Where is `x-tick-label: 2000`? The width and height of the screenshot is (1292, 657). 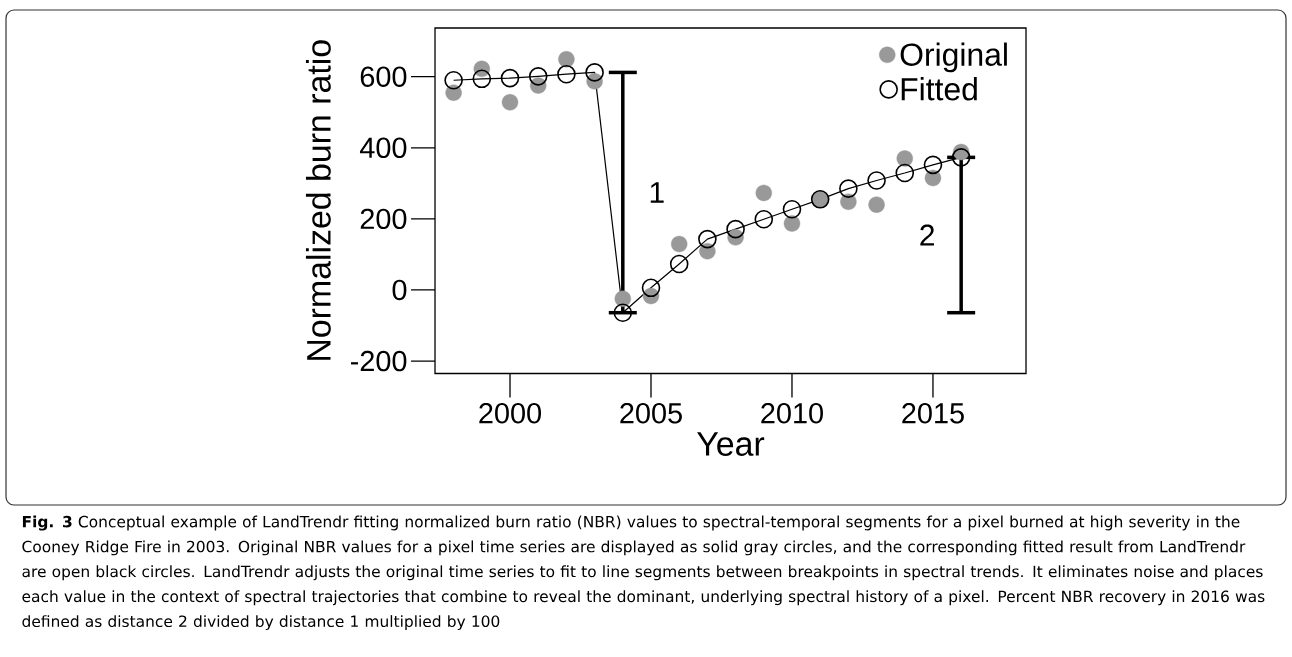
x-tick-label: 2000 is located at coordinates (510, 413).